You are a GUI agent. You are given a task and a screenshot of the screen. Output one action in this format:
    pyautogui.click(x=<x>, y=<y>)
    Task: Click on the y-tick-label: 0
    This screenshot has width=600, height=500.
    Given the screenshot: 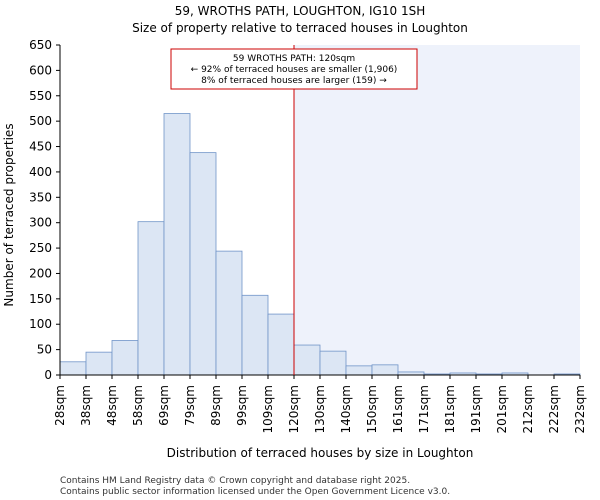 What is the action you would take?
    pyautogui.click(x=48, y=375)
    